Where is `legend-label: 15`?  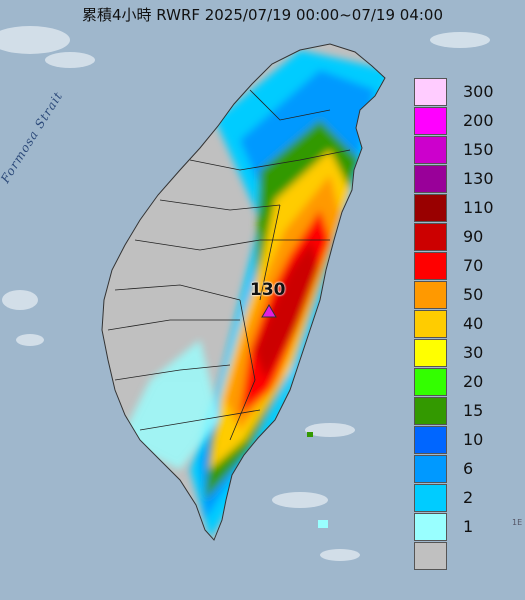
legend-label: 15 is located at coordinates (473, 410).